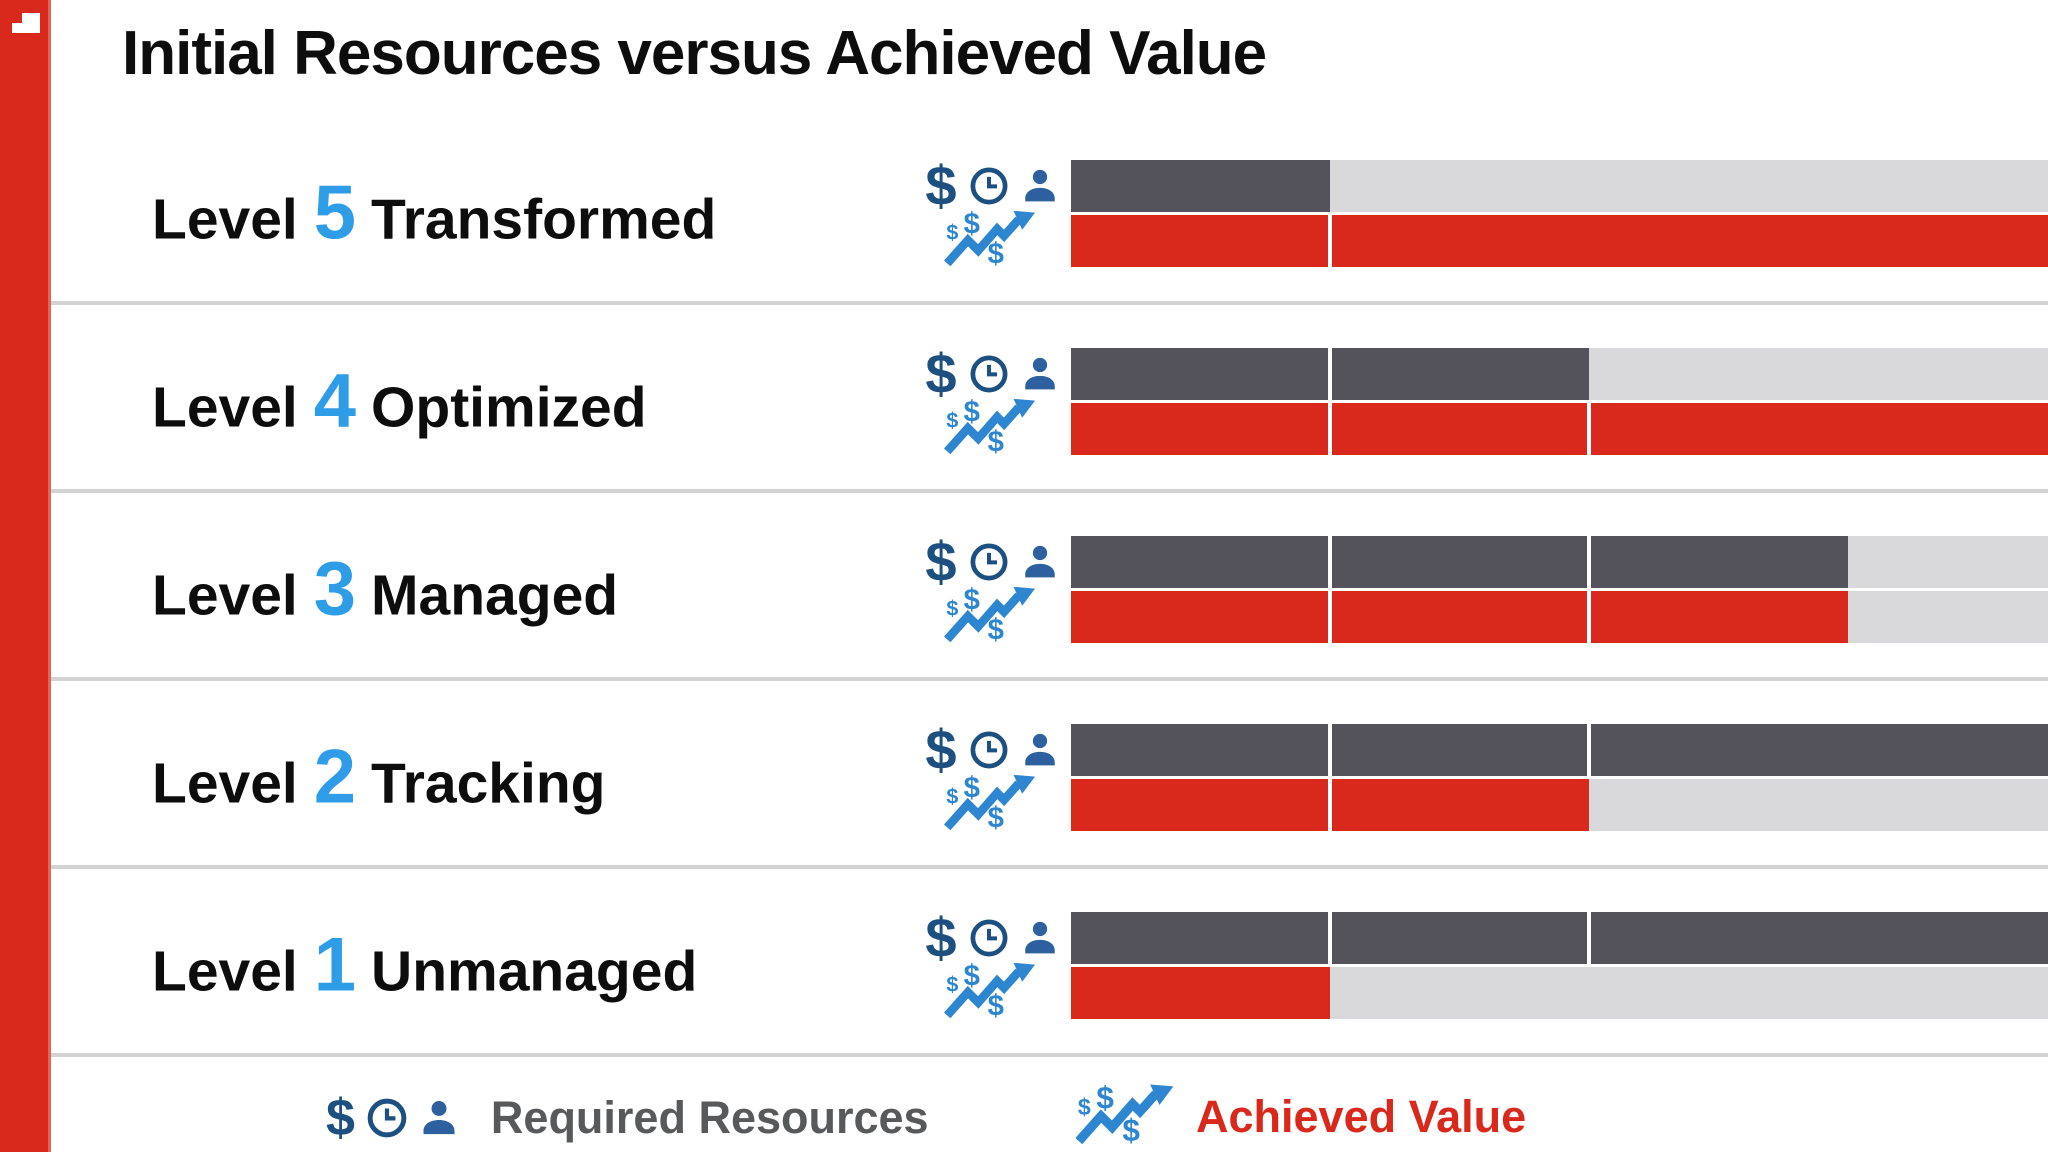  Describe the element at coordinates (378, 777) in the screenshot. I see `level-label: Level 2 Tracking` at that location.